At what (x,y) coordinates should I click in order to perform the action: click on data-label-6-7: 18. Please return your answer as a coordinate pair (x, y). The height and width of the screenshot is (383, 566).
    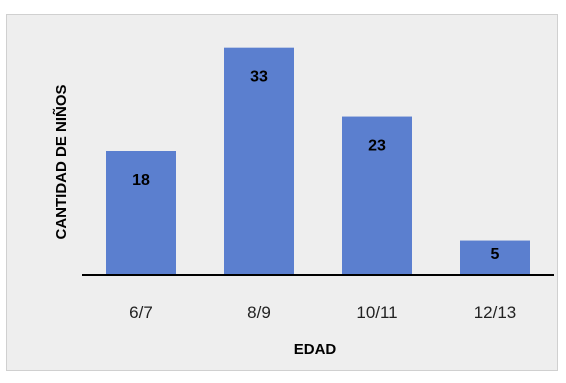
    Looking at the image, I should click on (141, 180).